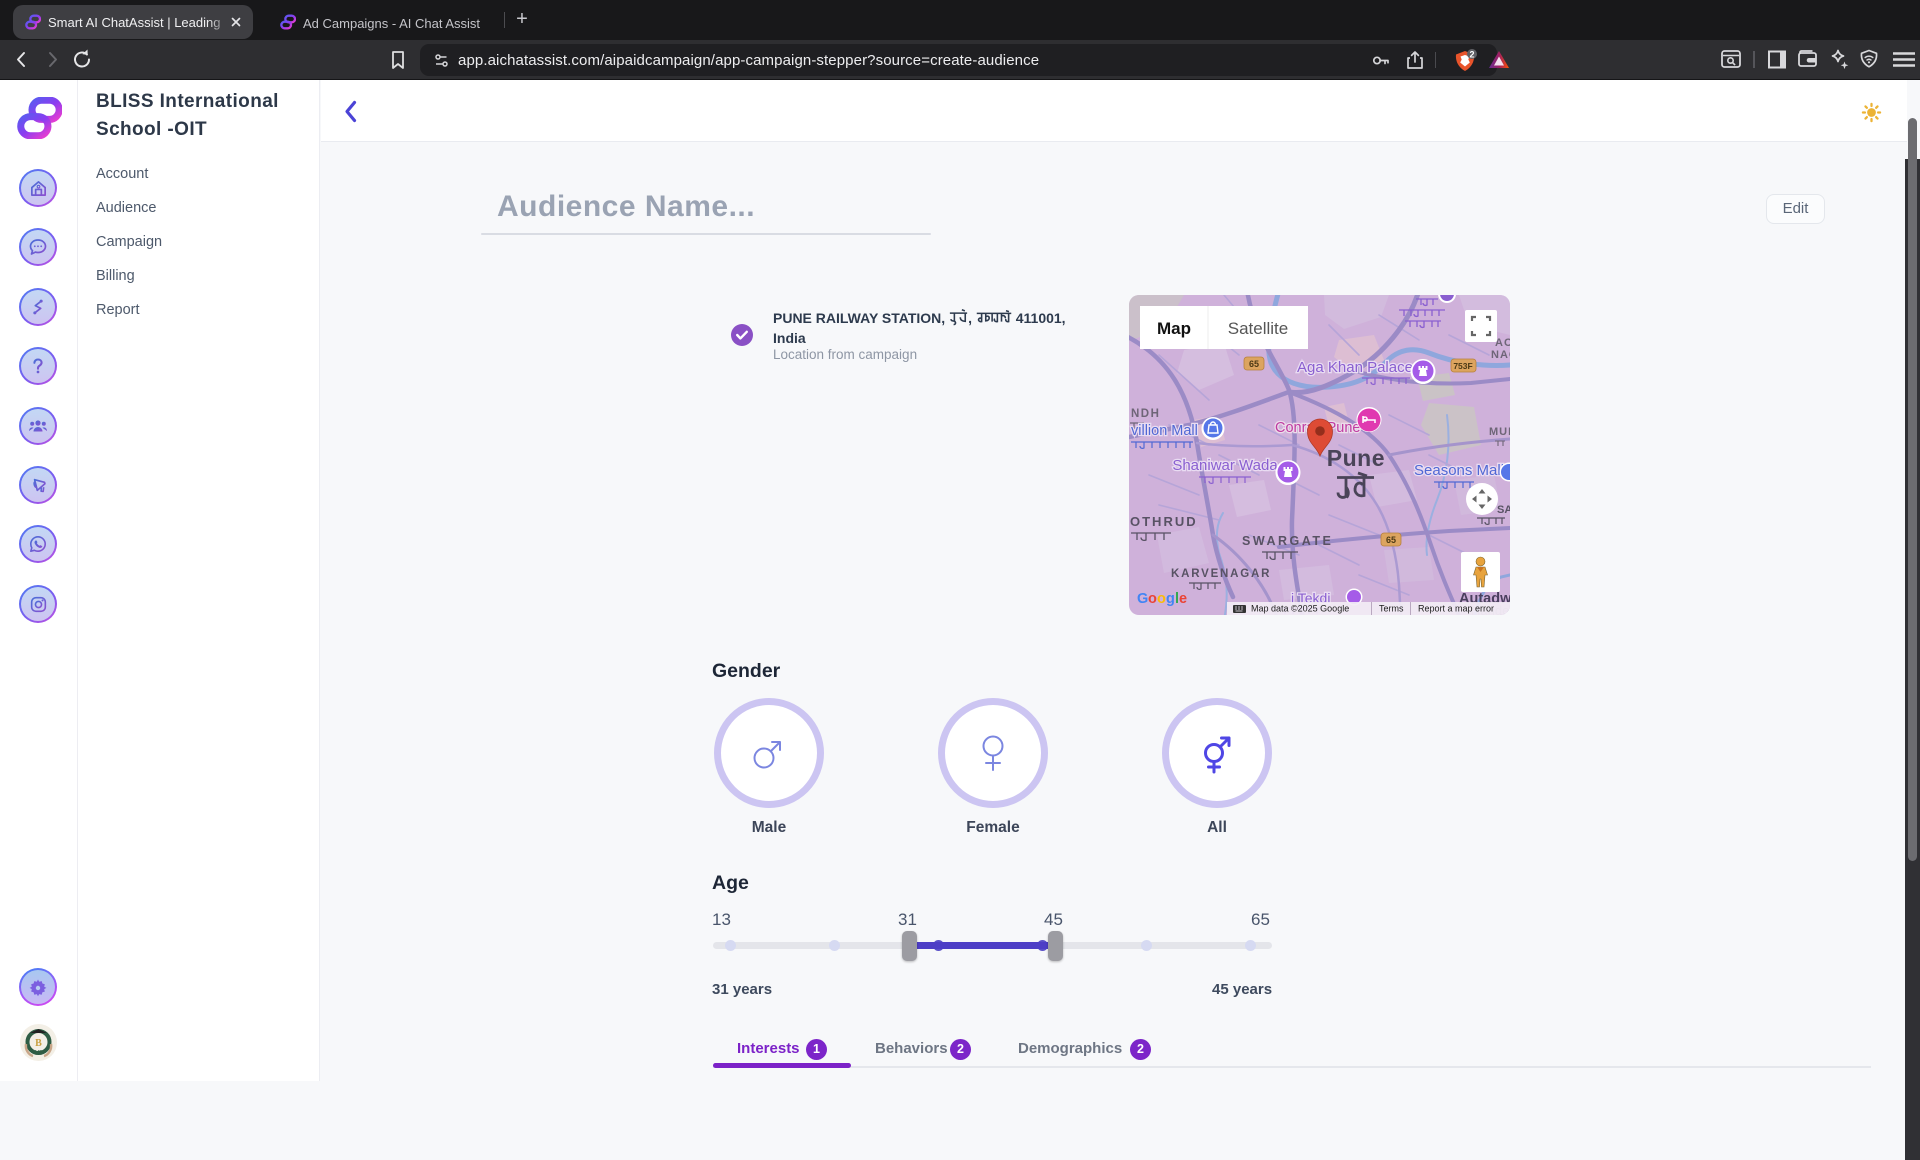 This screenshot has height=1160, width=1920. I want to click on svg-text: Satellite, so click(1258, 328).